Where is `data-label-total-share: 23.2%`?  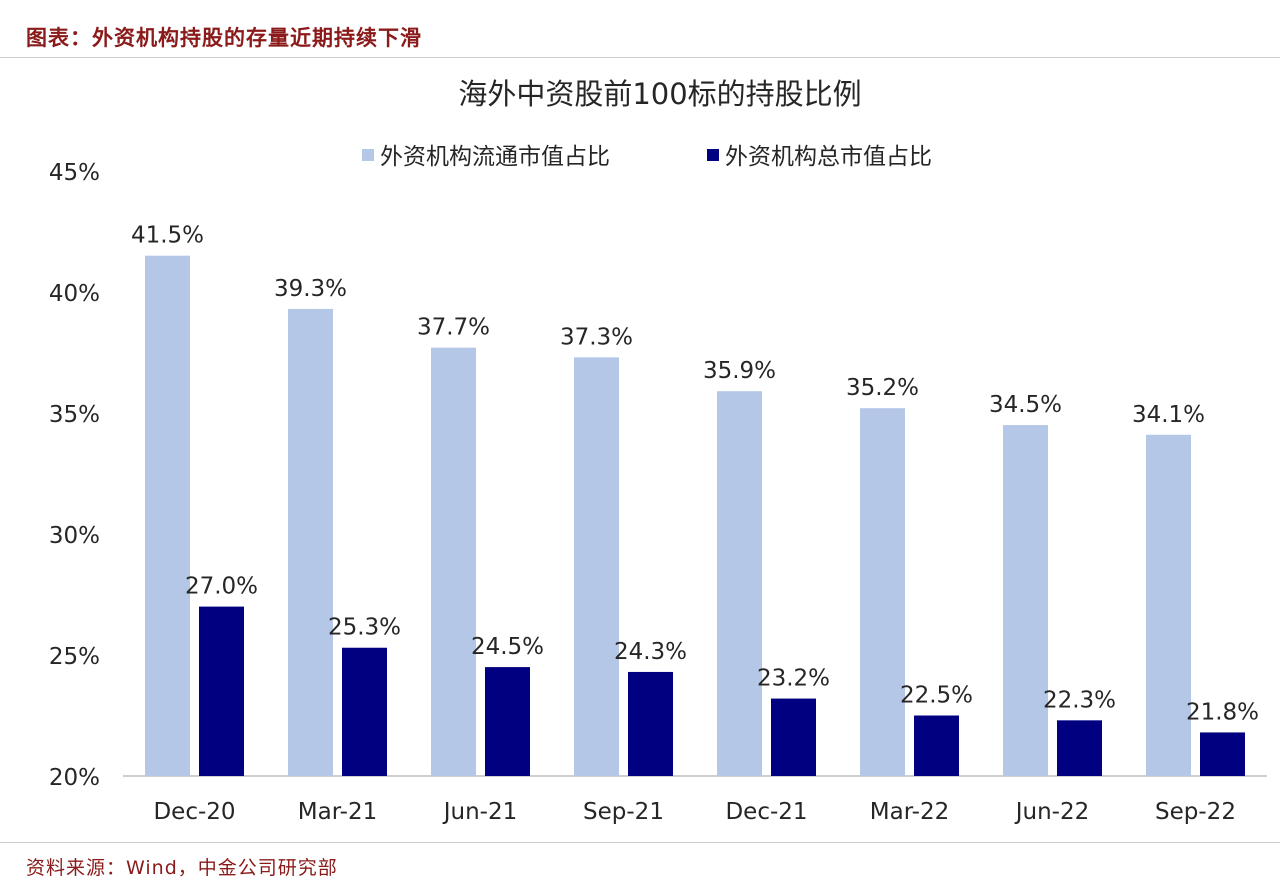 data-label-total-share: 23.2% is located at coordinates (793, 679).